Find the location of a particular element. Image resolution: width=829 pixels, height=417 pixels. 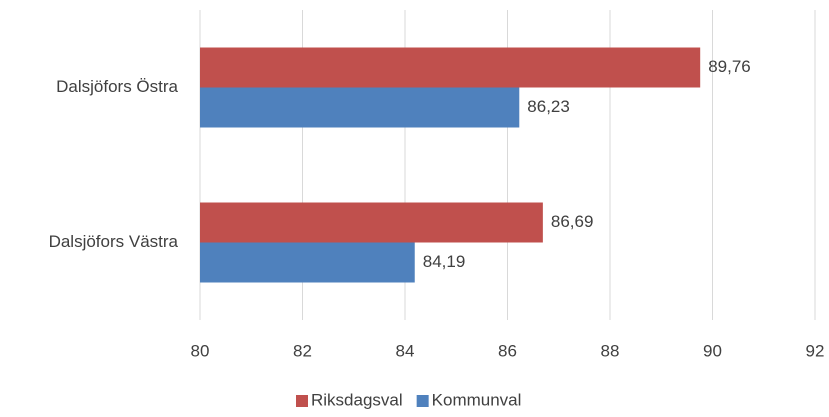

x-tick-label: 80 is located at coordinates (200, 350).